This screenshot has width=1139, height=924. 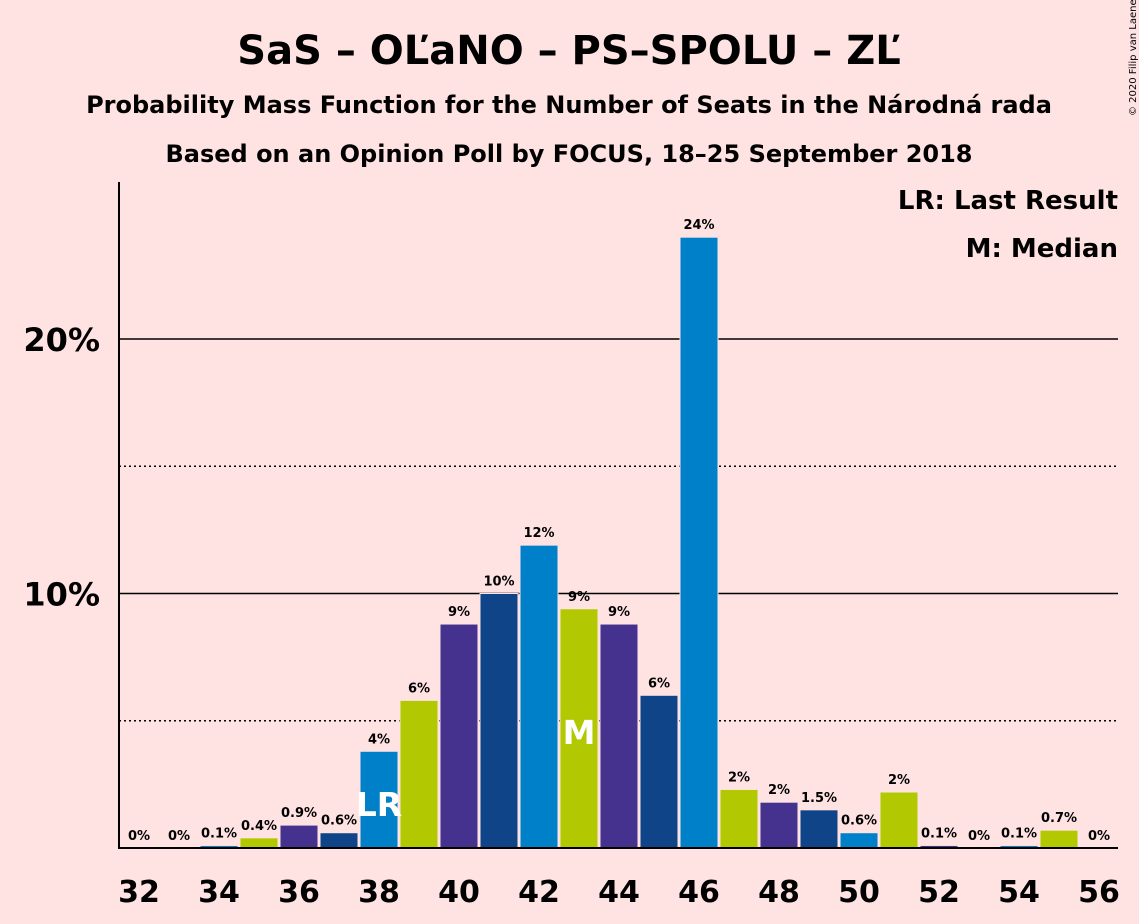 I want to click on legend-last-result: LR: Last Result, so click(x=1008, y=201).